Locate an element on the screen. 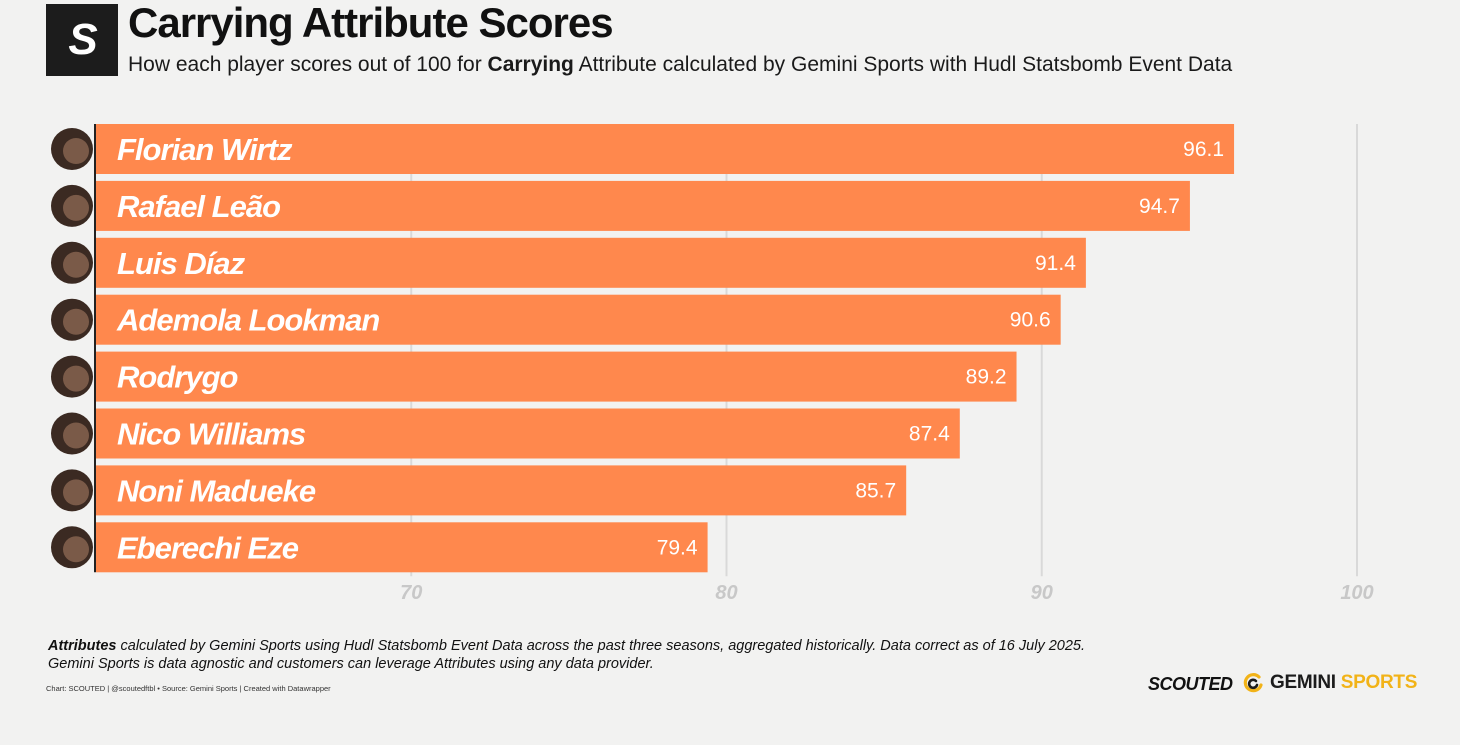 The height and width of the screenshot is (745, 1460). footnote-bold: Attributes is located at coordinates (82, 646).